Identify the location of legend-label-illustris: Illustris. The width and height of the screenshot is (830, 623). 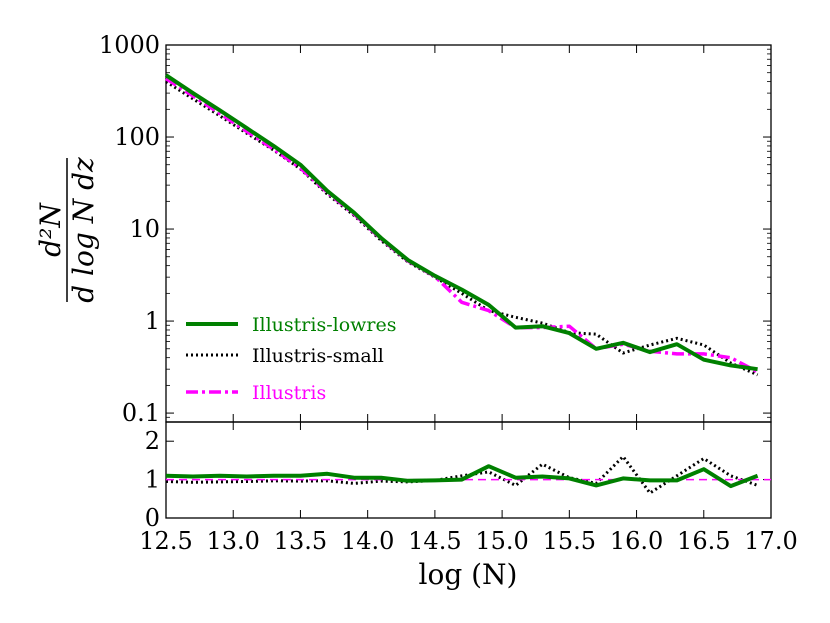
(289, 393).